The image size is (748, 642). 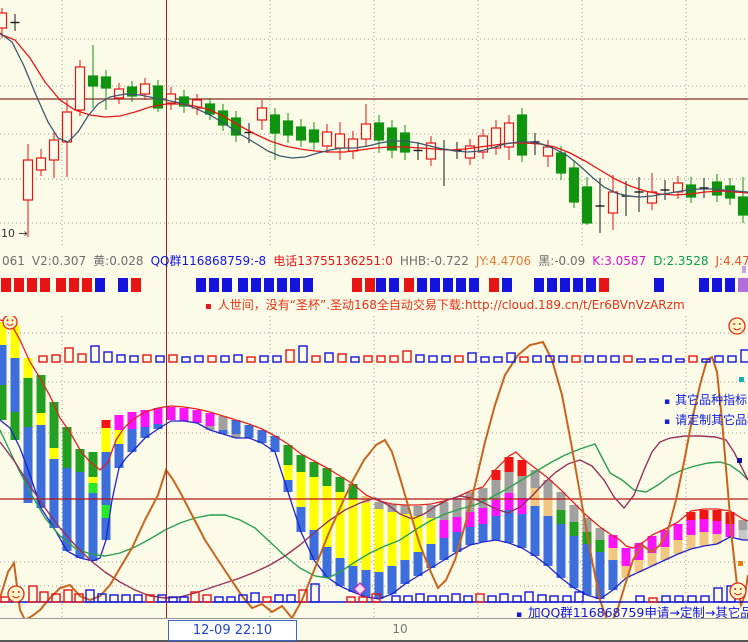 I want to click on indicator-value: J:4.4706, so click(x=731, y=261).